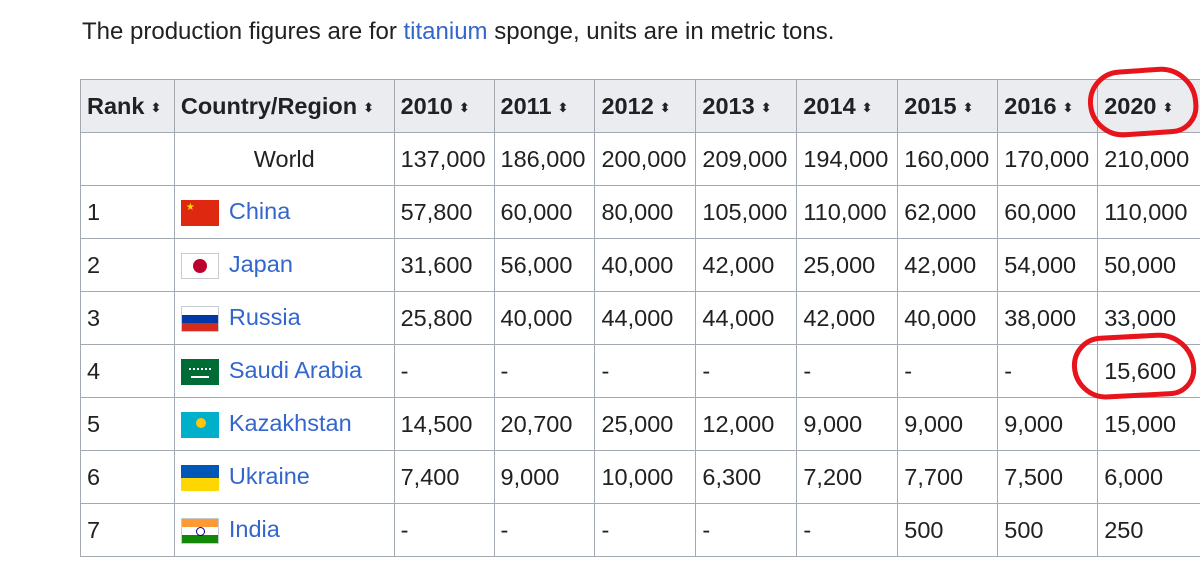  Describe the element at coordinates (1148, 159) in the screenshot. I see `value-cell: 210,000` at that location.